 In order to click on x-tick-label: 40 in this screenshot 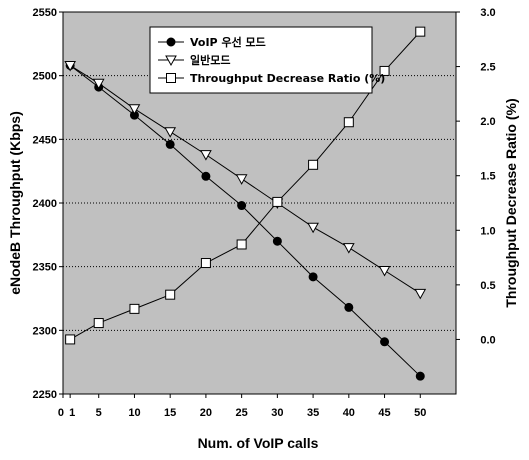, I will do `click(349, 413)`.